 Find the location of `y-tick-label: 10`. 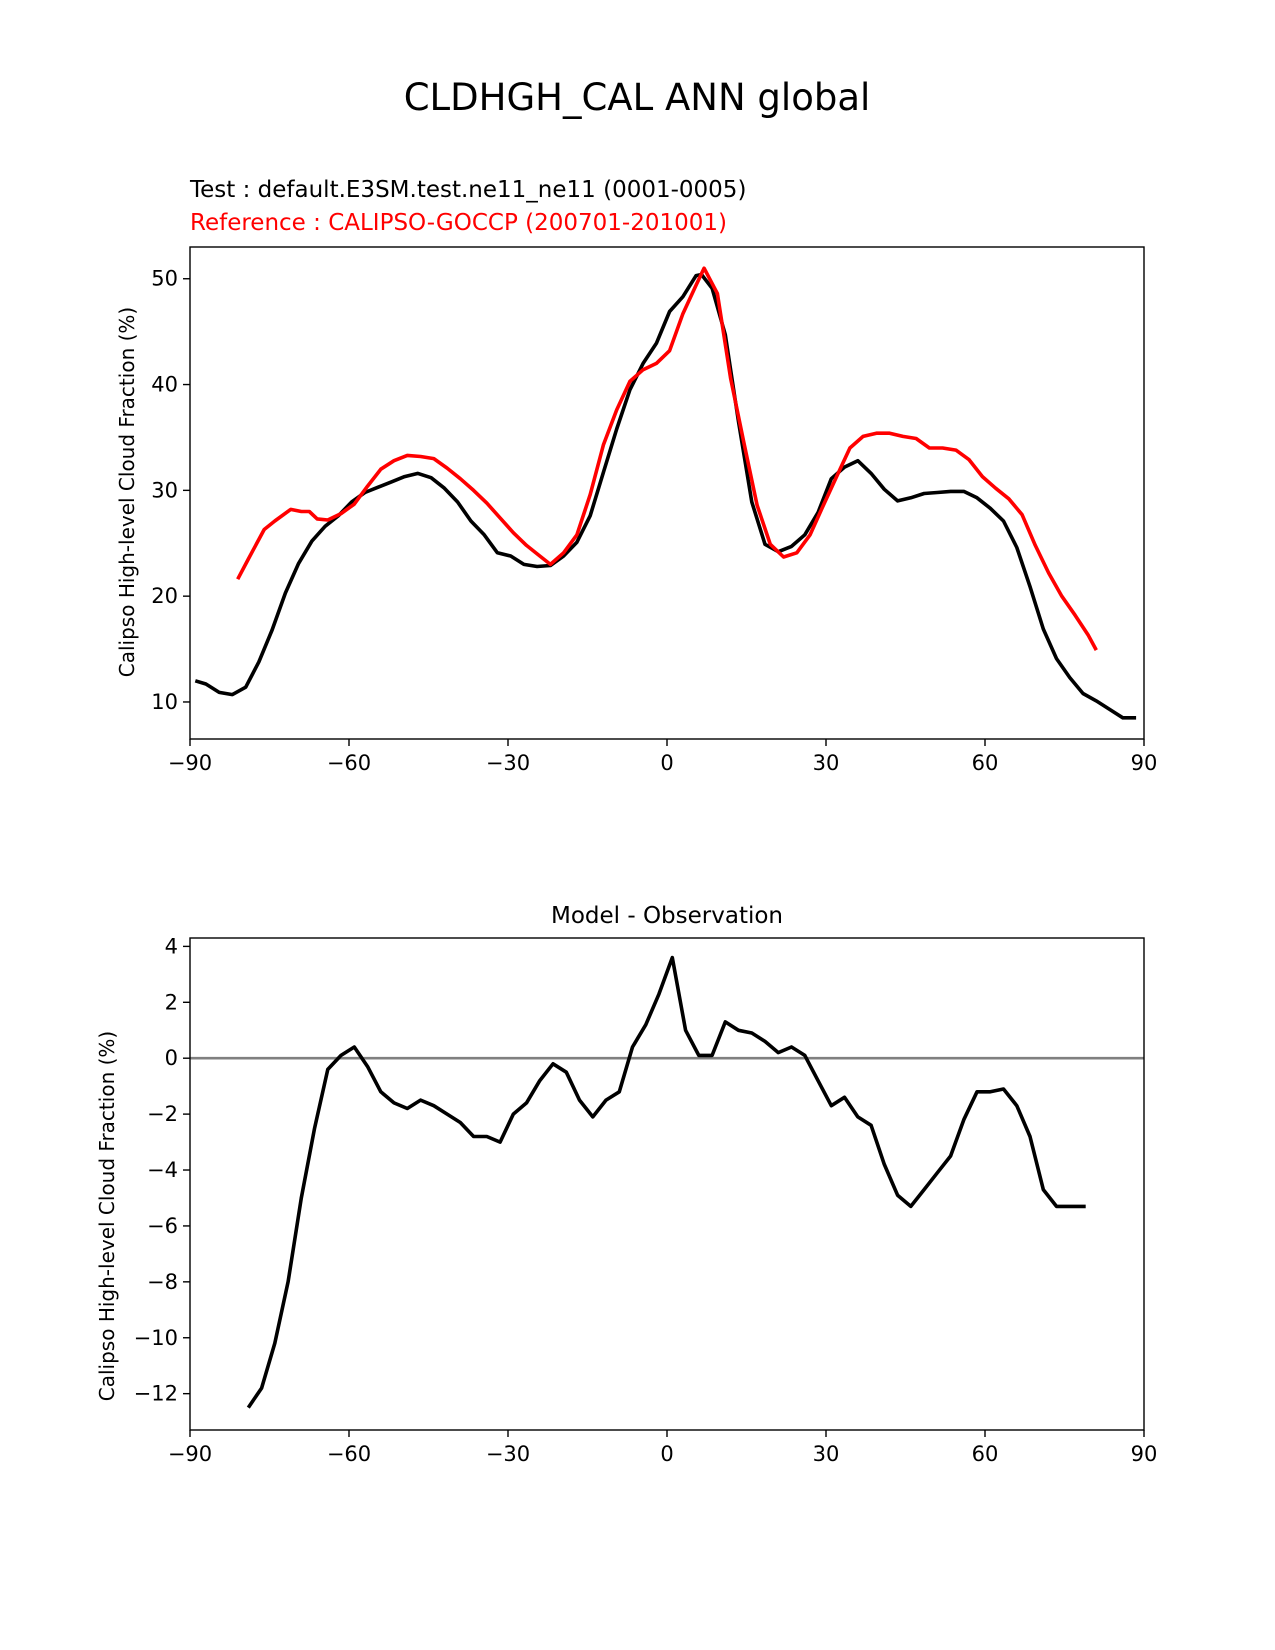

y-tick-label: 10 is located at coordinates (164, 702).